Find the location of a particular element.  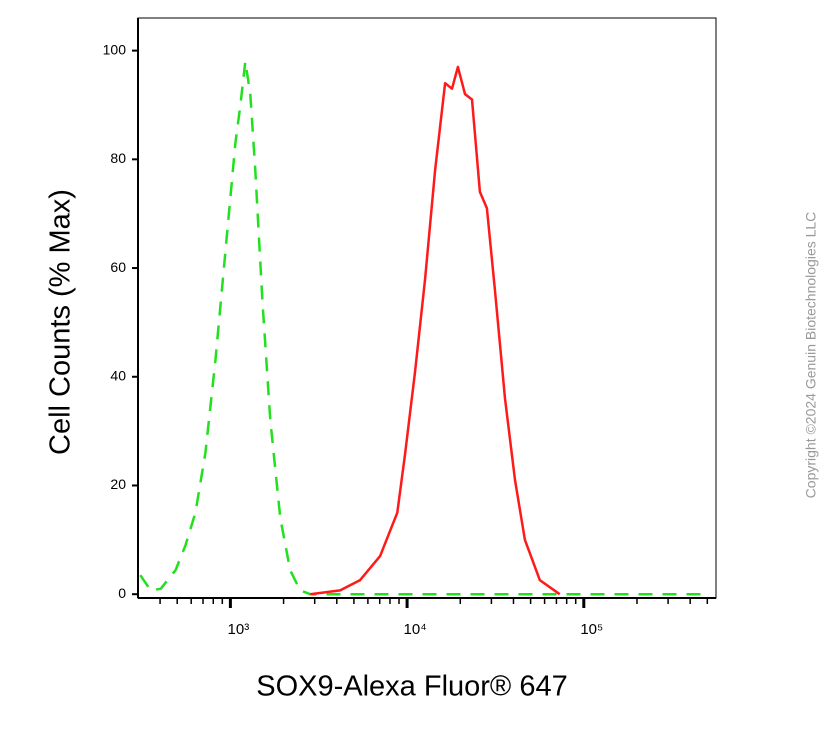

y-tick-label: 60 is located at coordinates (118, 267).